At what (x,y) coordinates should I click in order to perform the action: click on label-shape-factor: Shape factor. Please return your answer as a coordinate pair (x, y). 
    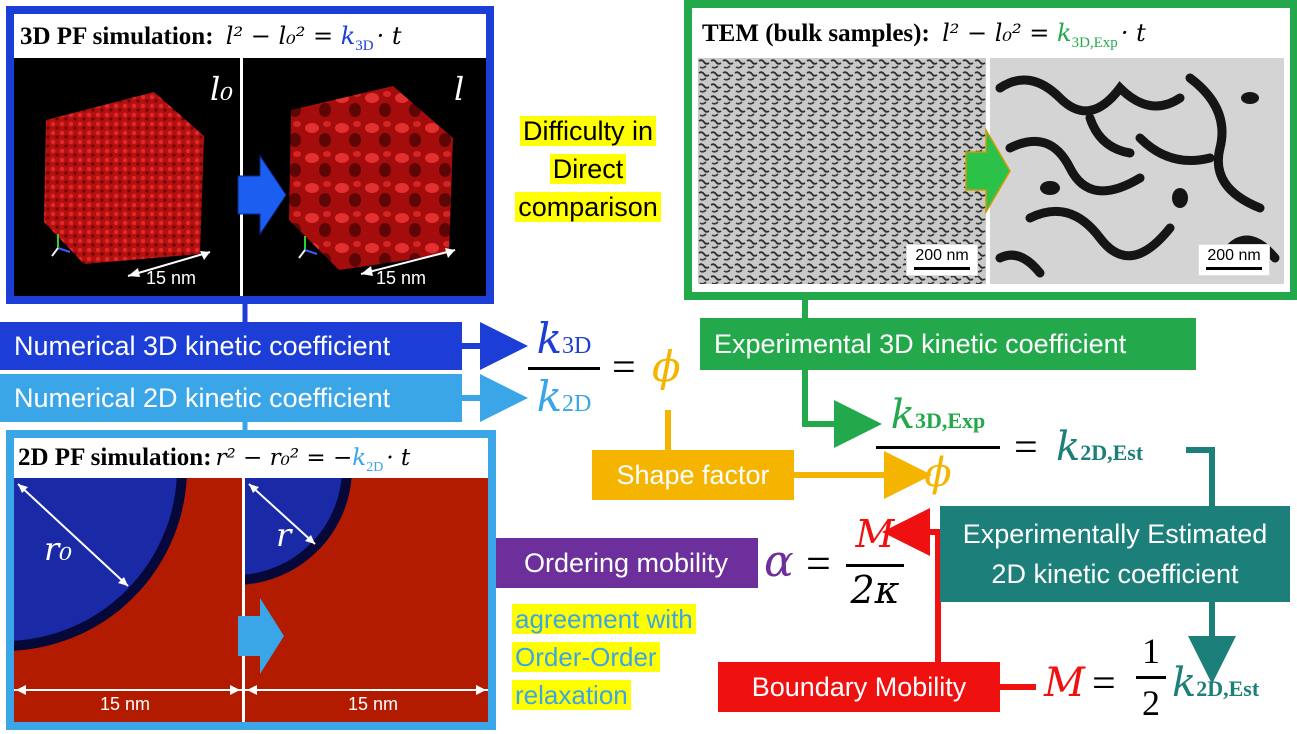
    Looking at the image, I should click on (693, 475).